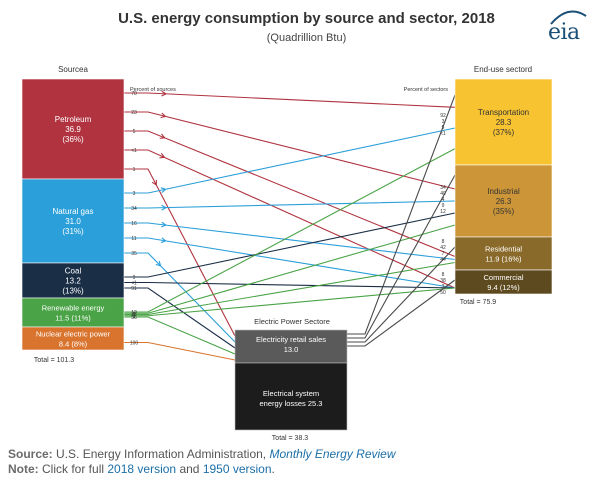 Image resolution: width=613 pixels, height=478 pixels. What do you see at coordinates (73, 344) in the screenshot?
I see `source-value-nuclear: 8.4 (8%)` at bounding box center [73, 344].